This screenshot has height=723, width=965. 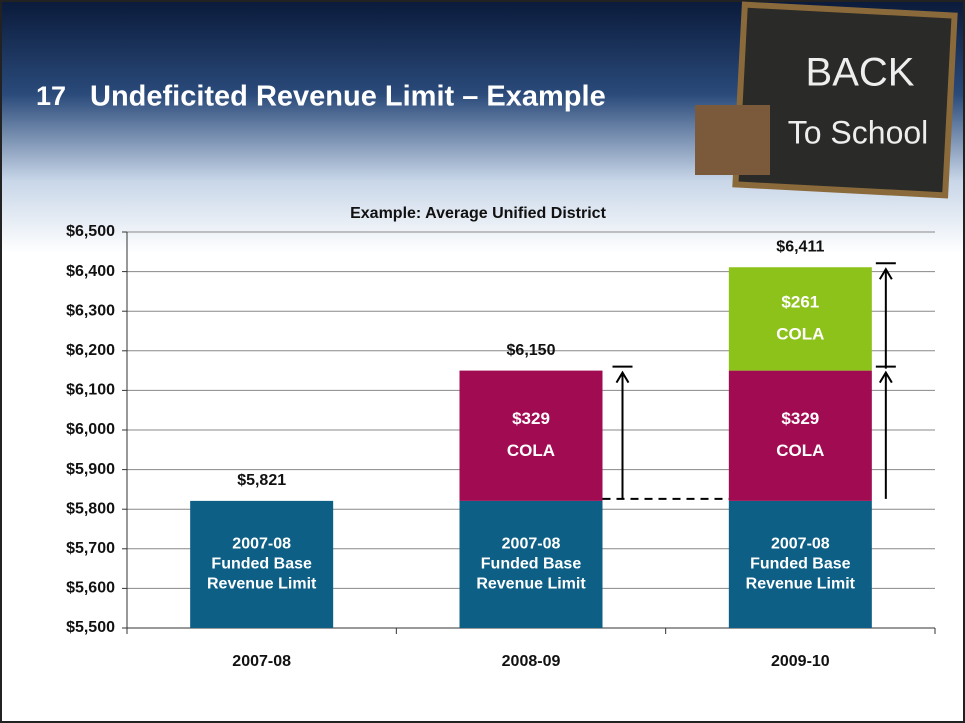 I want to click on y-tick-label: $6,400, so click(x=90, y=271).